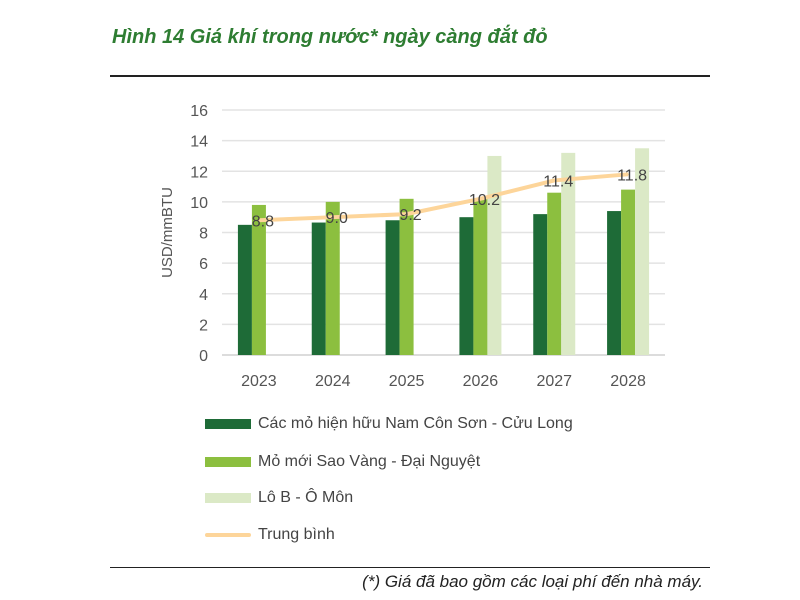 This screenshot has width=800, height=600. What do you see at coordinates (484, 200) in the screenshot?
I see `average-data-label: 10.2` at bounding box center [484, 200].